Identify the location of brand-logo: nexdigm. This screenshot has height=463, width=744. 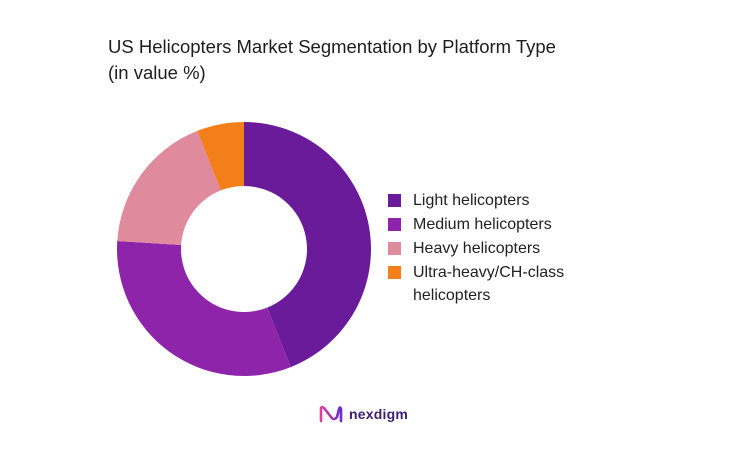
(363, 414).